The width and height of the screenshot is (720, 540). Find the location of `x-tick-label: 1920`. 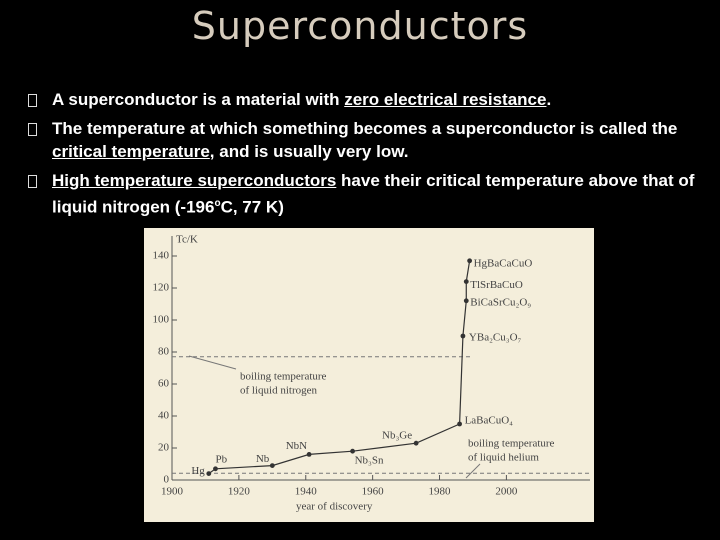

x-tick-label: 1920 is located at coordinates (239, 492).